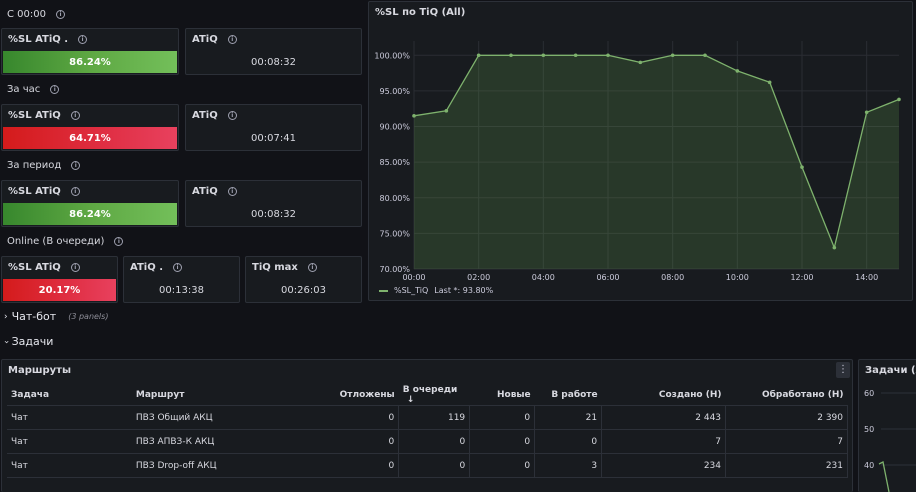 Image resolution: width=916 pixels, height=492 pixels. I want to click on stat-panel-sl-atiq-hour: %SL ATiQ i 64.71%, so click(90, 127).